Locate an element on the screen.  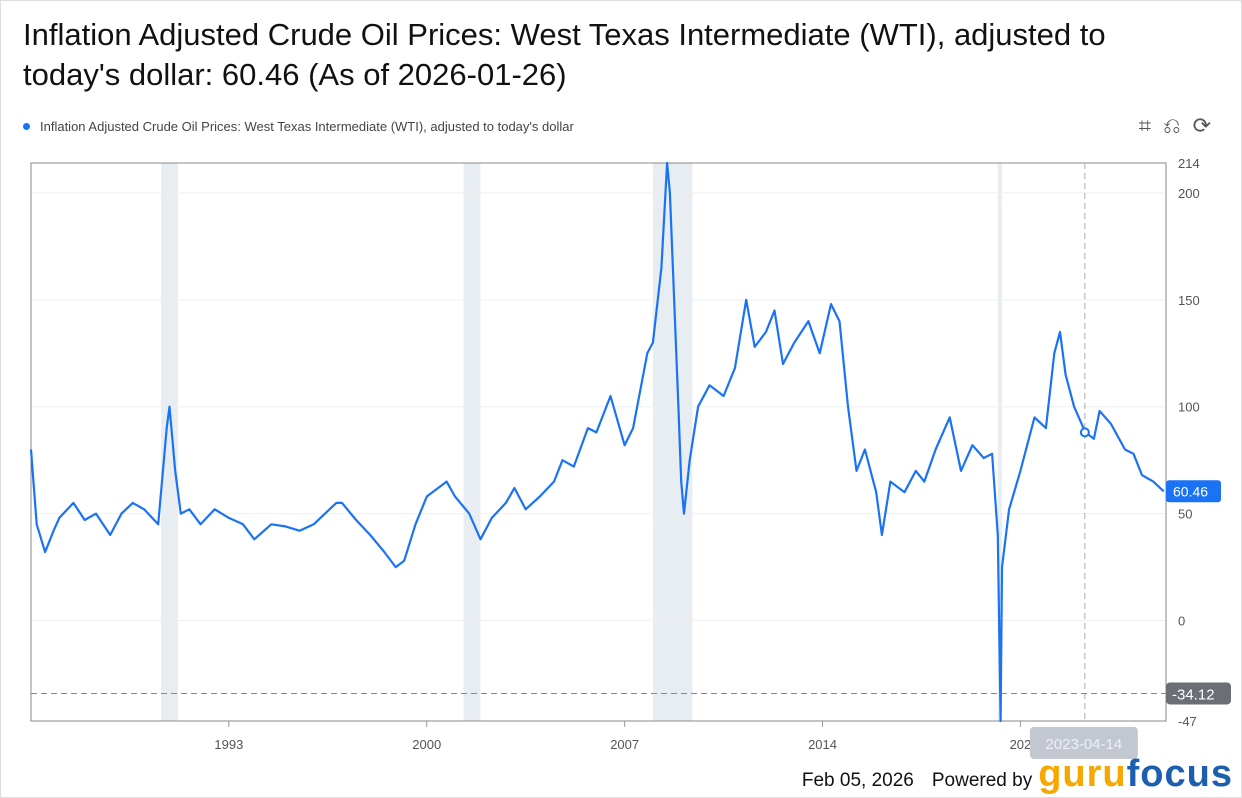
powered-by-text: Powered by is located at coordinates (982, 780).